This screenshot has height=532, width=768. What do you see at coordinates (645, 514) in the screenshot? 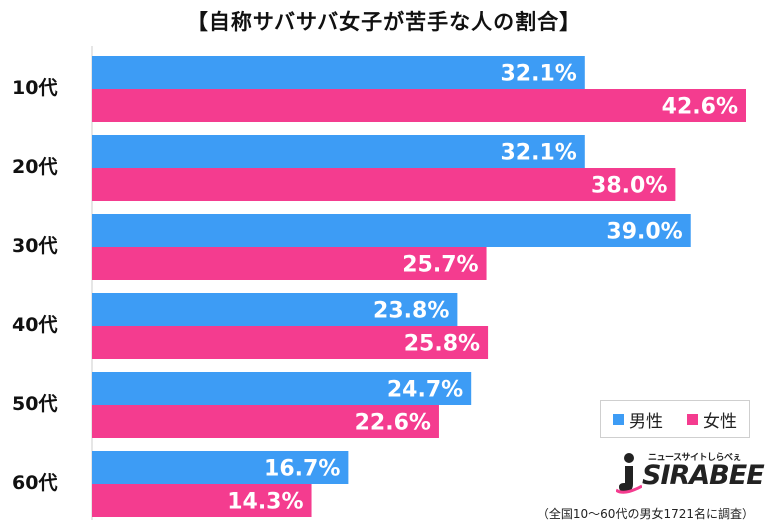
I see `footnote: （全国10～60代の男女1721名に調査）` at bounding box center [645, 514].